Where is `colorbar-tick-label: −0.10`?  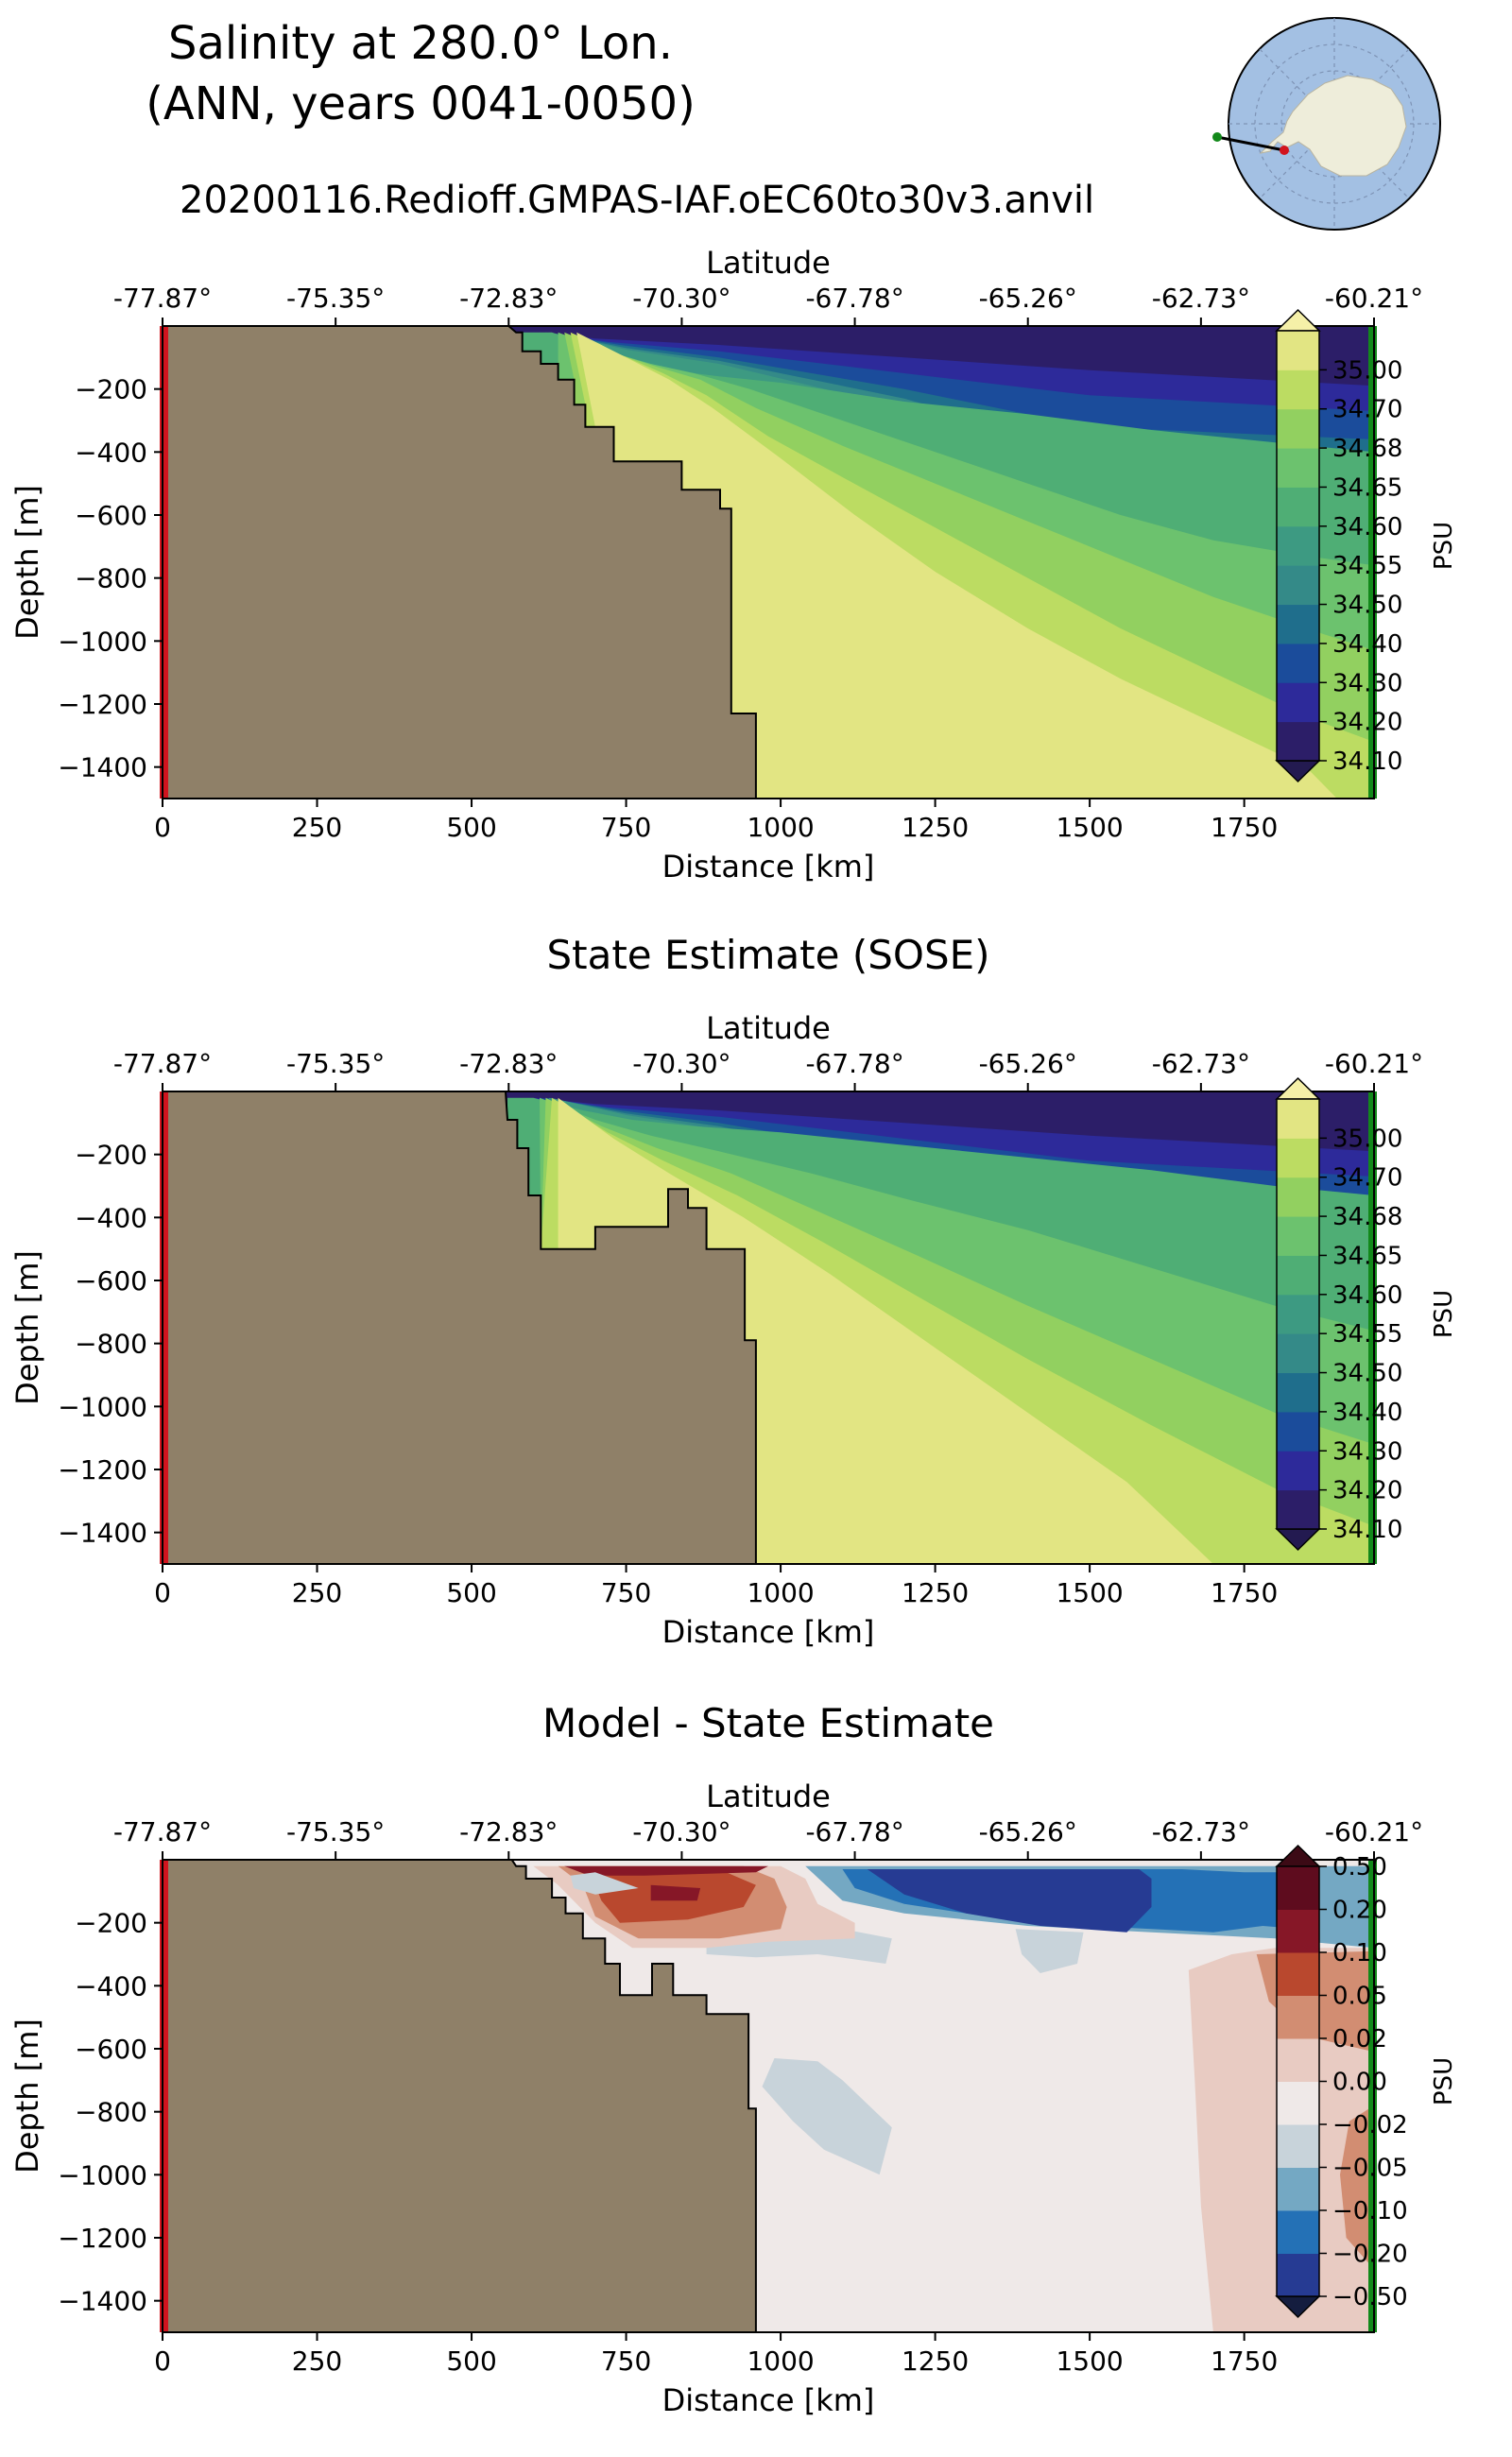 colorbar-tick-label: −0.10 is located at coordinates (1370, 2211).